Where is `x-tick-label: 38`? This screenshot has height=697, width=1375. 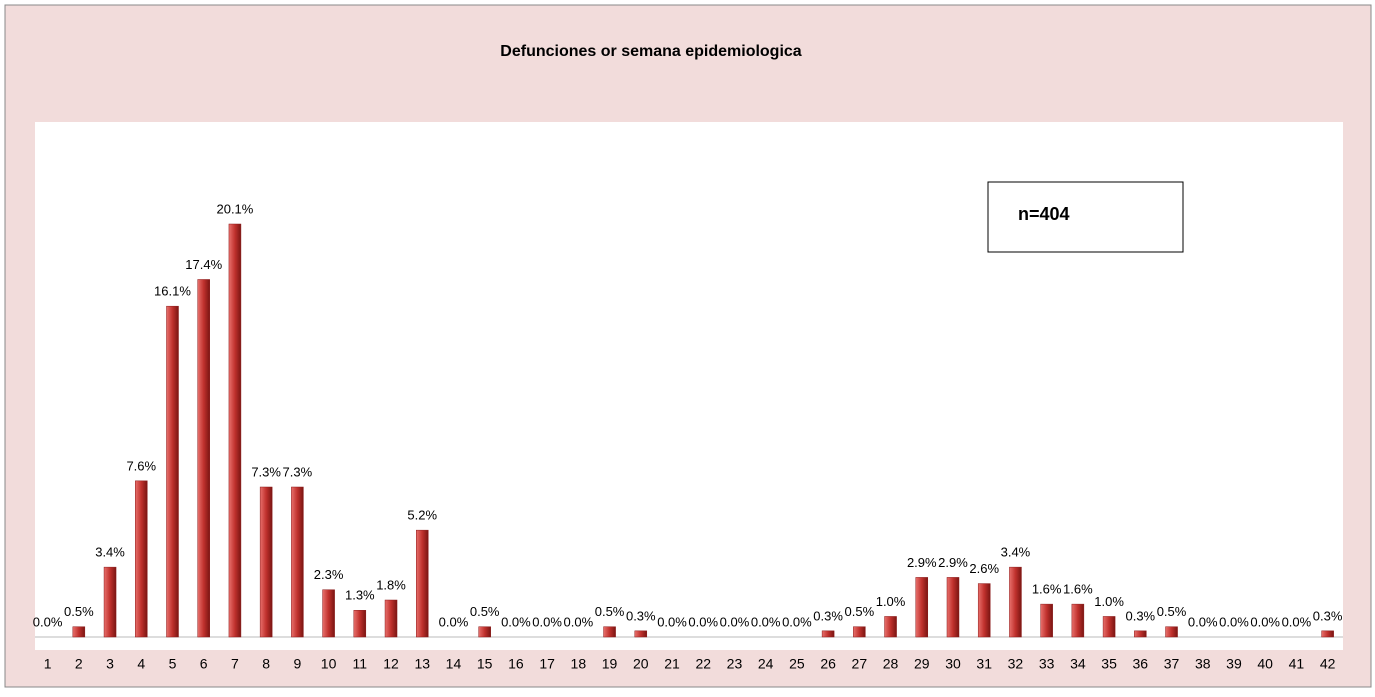
x-tick-label: 38 is located at coordinates (1203, 664).